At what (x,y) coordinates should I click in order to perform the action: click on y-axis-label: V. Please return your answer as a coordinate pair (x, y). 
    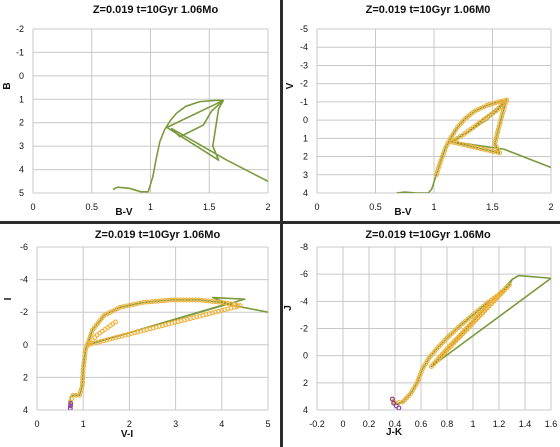
    Looking at the image, I should click on (290, 85).